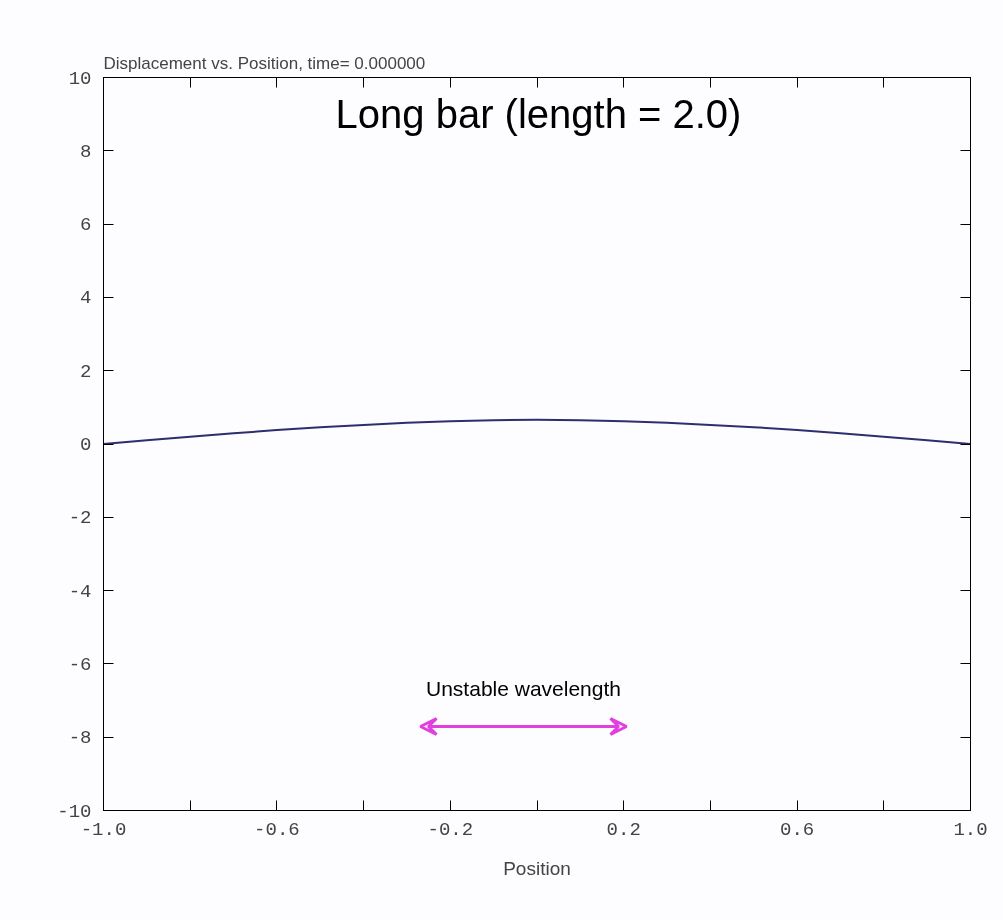 This screenshot has height=920, width=1003. I want to click on x-tick-label: 0.2, so click(623, 829).